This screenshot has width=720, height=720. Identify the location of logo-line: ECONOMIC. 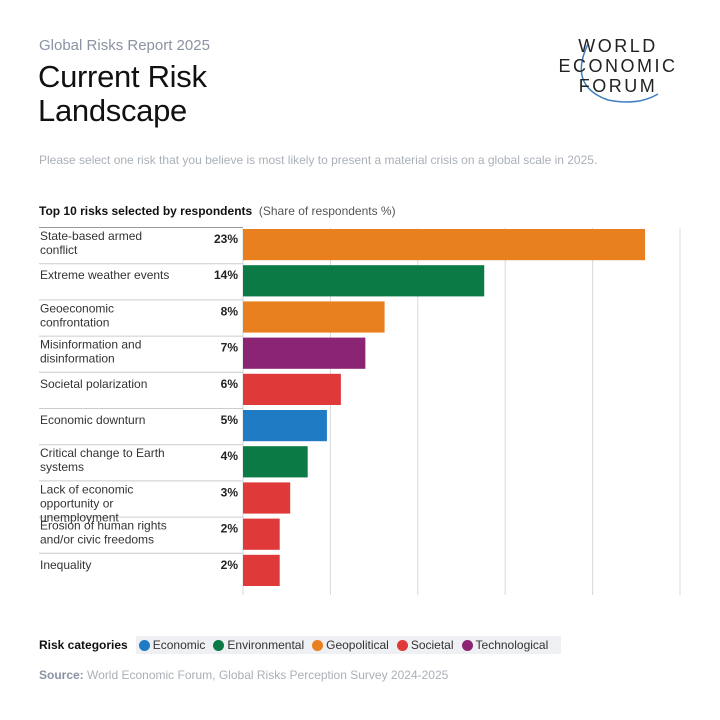
(618, 66).